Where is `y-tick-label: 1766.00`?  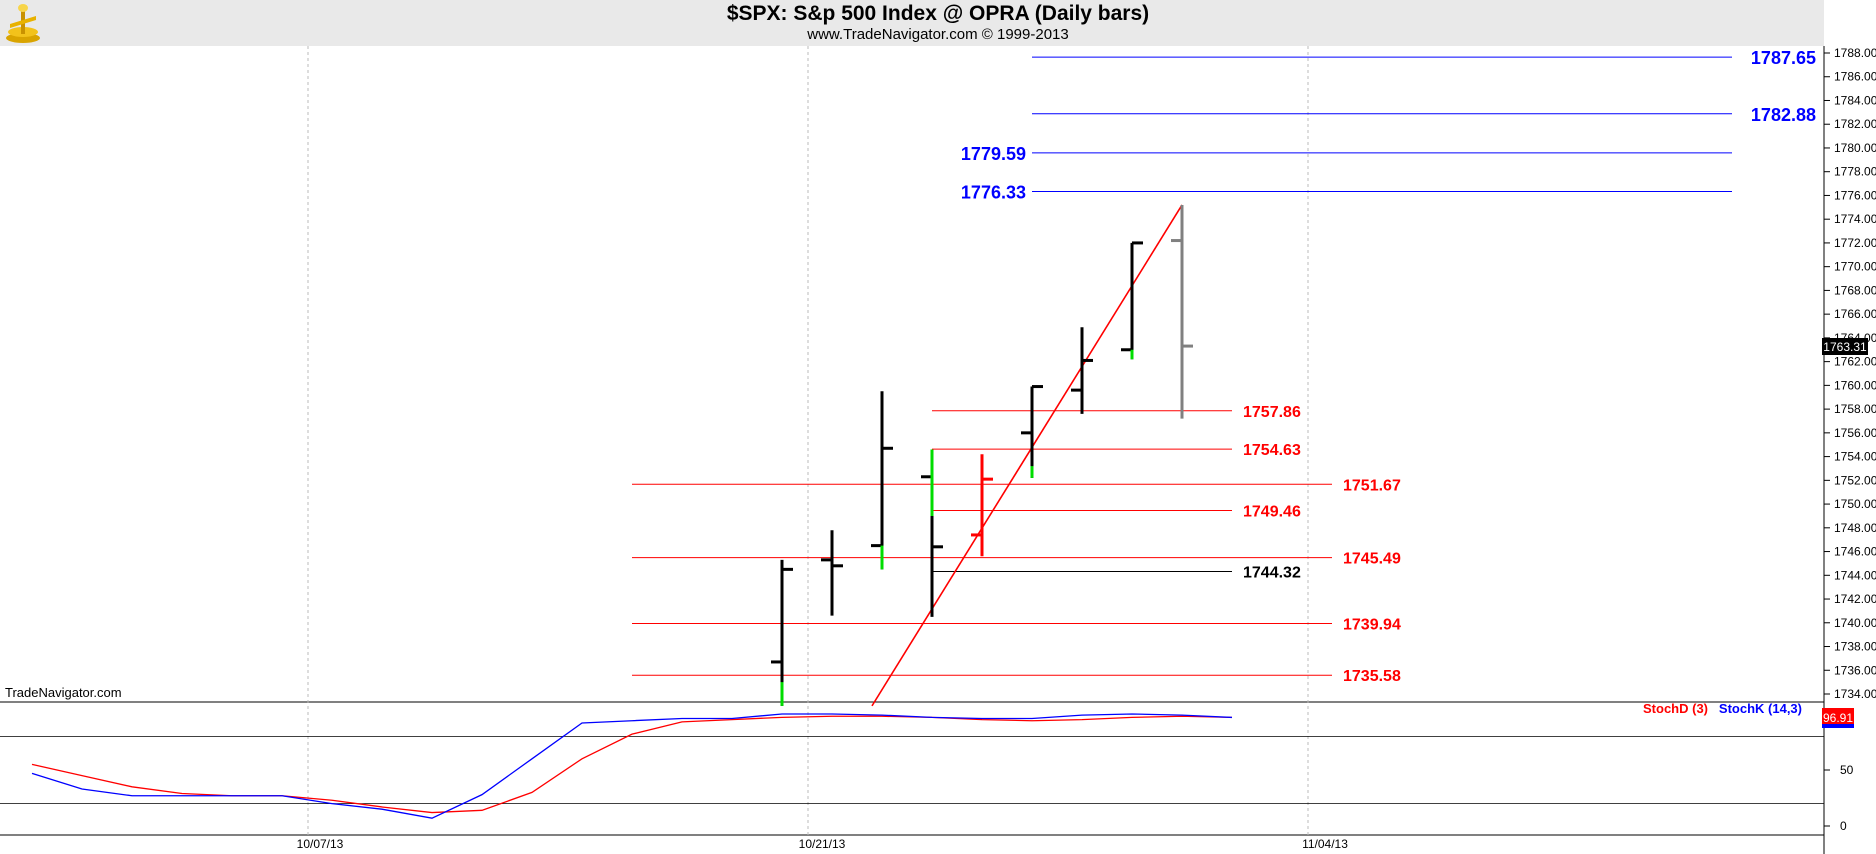
y-tick-label: 1766.00 is located at coordinates (1855, 314).